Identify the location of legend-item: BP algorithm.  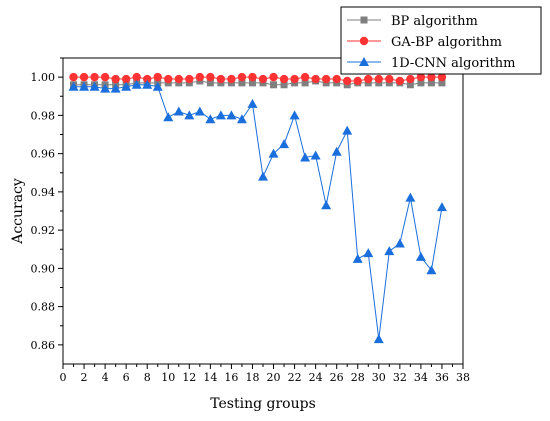
(412, 21).